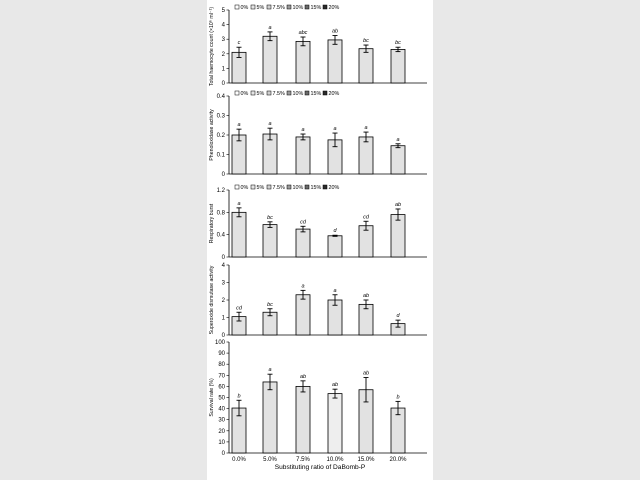  What do you see at coordinates (334, 188) in the screenshot?
I see `legend-label: 20%` at bounding box center [334, 188].